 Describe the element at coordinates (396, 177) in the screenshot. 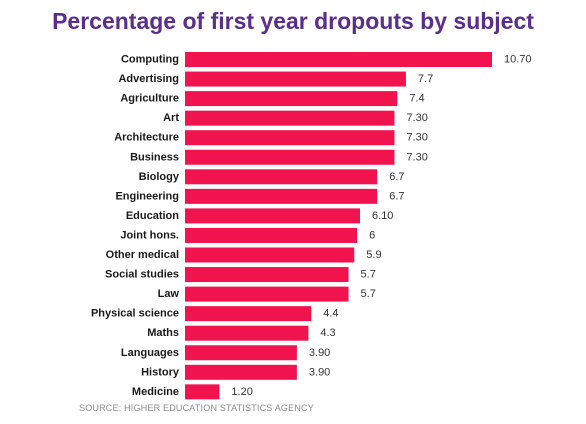

I see `value-label-biology: 6.7` at that location.